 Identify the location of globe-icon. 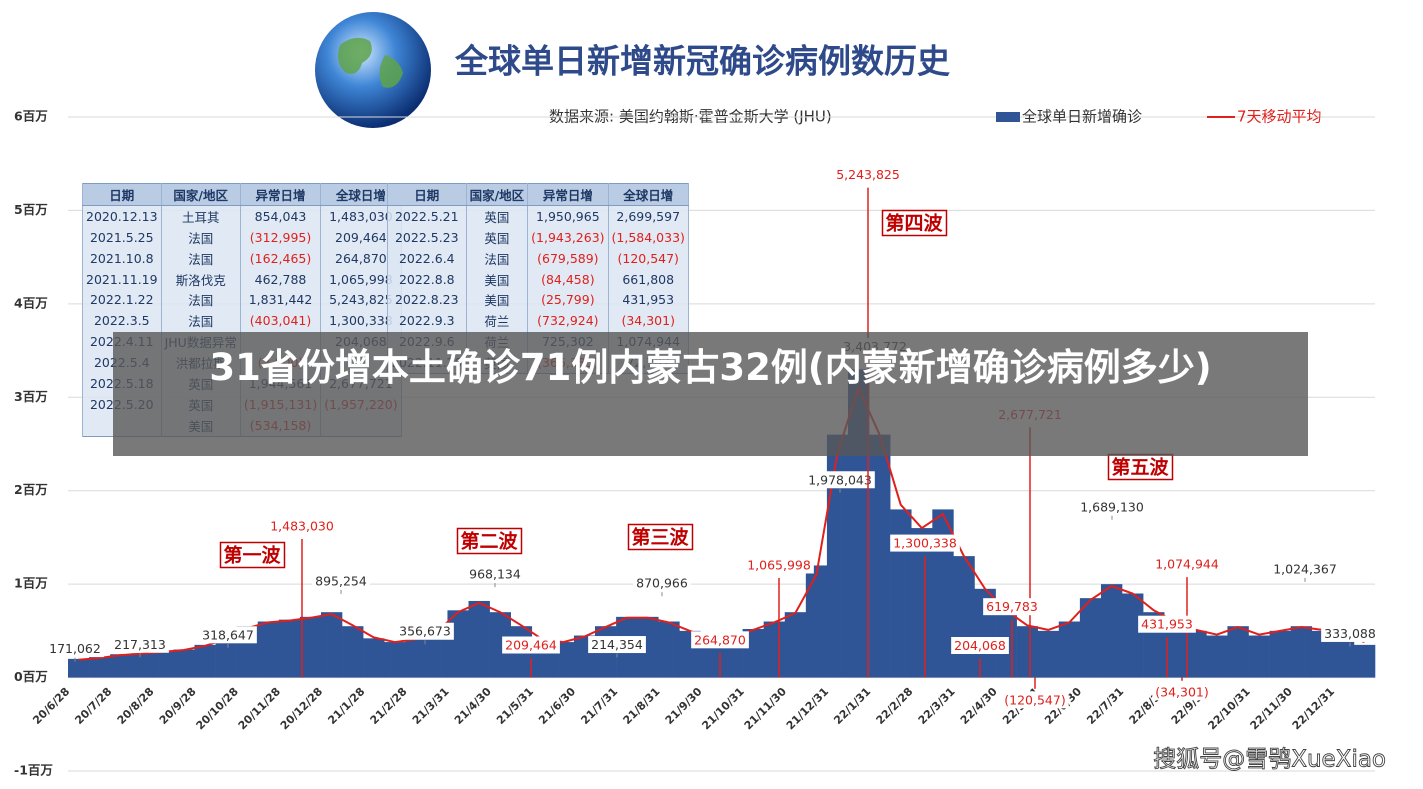
(373, 70).